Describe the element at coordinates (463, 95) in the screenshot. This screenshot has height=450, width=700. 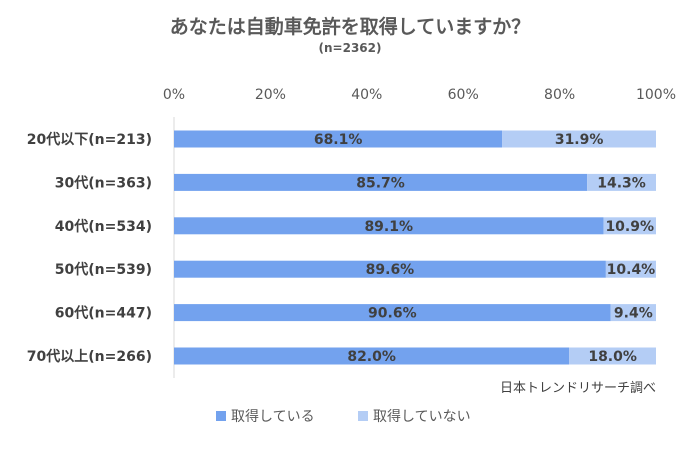
I see `x-tick-label: 60%` at that location.